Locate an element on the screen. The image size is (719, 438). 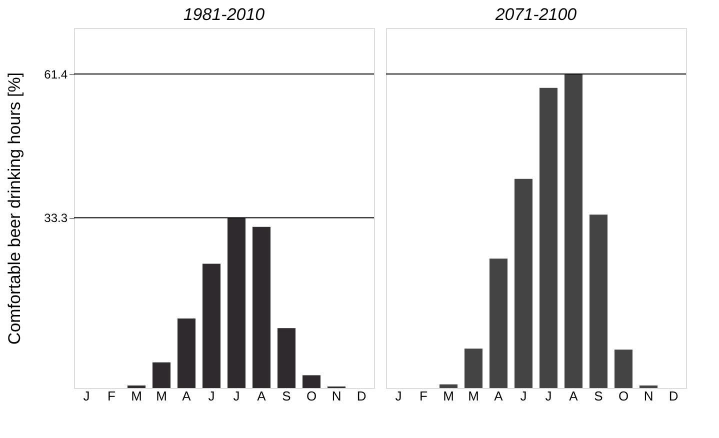
y-axis-title: Comfortable beer drinking hours [%] is located at coordinates (14, 208).